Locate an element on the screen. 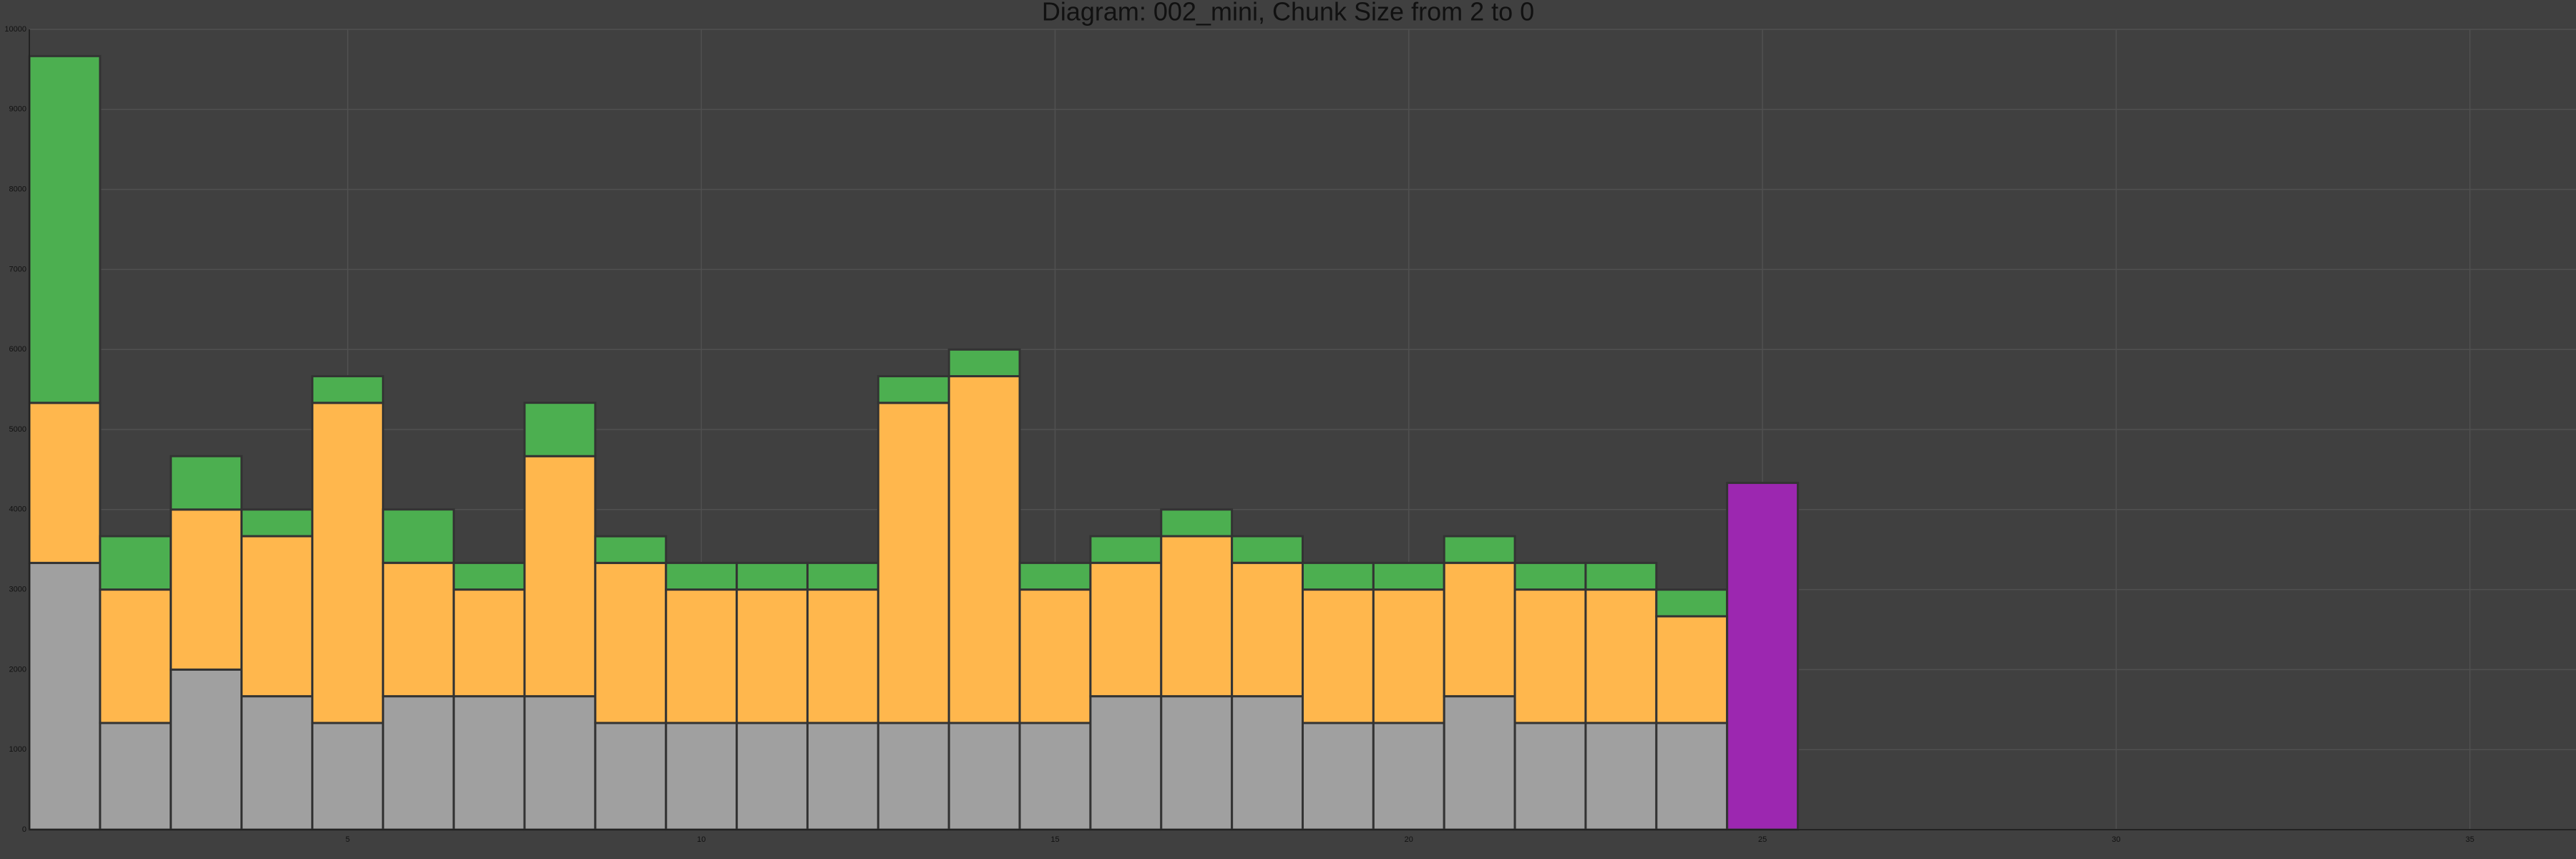 This screenshot has width=2576, height=859. y-tick-label: 9000 is located at coordinates (17, 109).